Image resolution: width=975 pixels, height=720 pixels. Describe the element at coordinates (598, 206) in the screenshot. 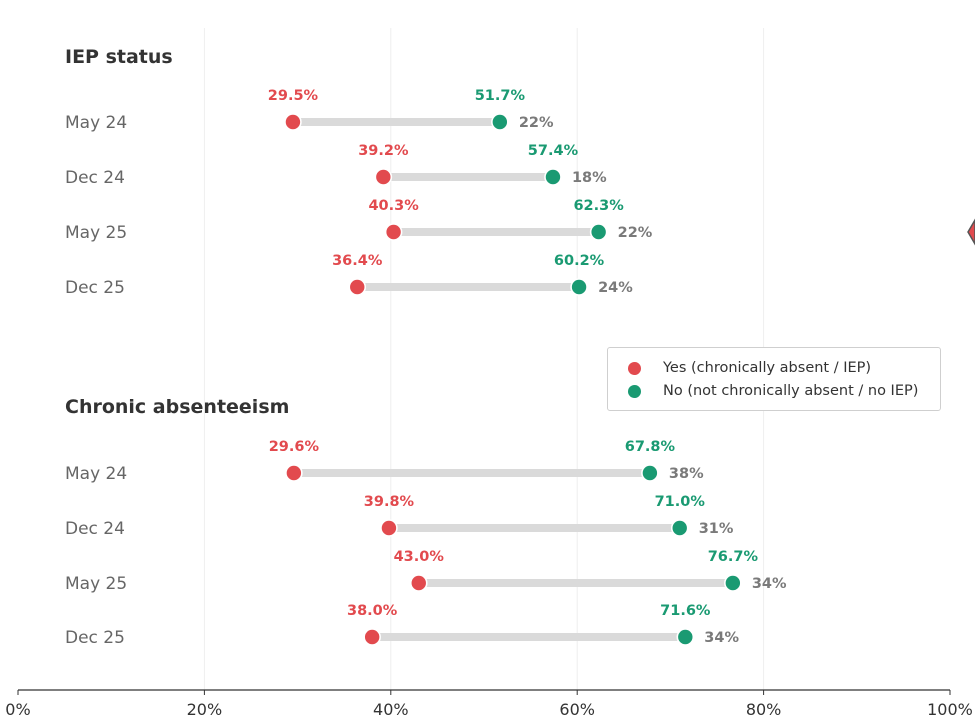

I see `no-value-label: 62.3%` at that location.